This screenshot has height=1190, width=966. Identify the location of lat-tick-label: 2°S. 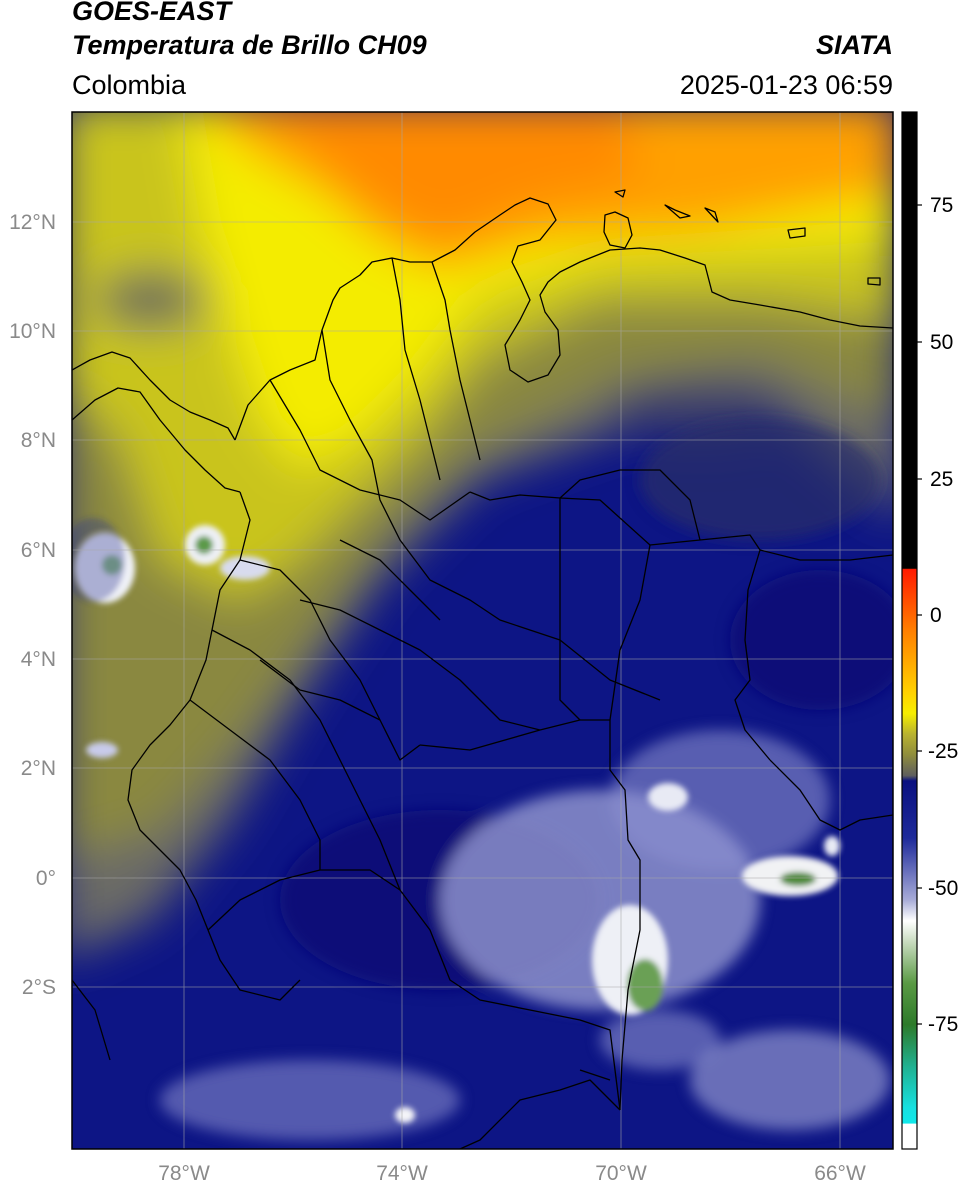
(39, 987).